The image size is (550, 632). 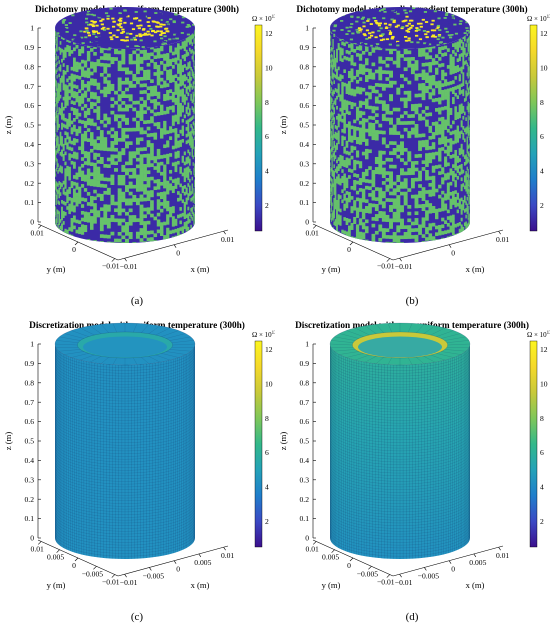 I want to click on panel-caption: (b), so click(x=412, y=301).